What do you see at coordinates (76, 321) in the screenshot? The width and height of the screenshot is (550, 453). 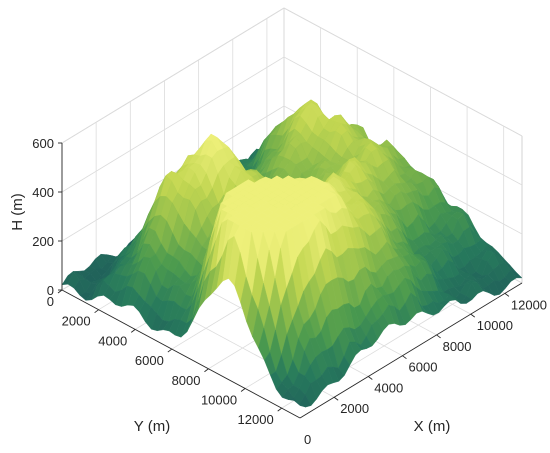 I see `y-tick-label: 2000` at bounding box center [76, 321].